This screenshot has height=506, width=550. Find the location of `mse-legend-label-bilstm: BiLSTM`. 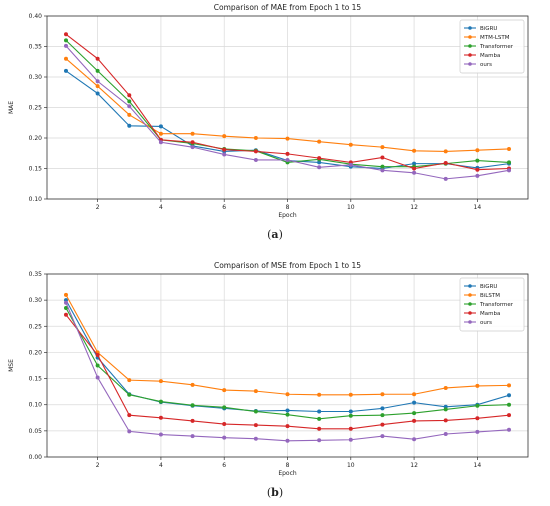

mse-legend-label-bilstm: BiLSTM is located at coordinates (490, 296).